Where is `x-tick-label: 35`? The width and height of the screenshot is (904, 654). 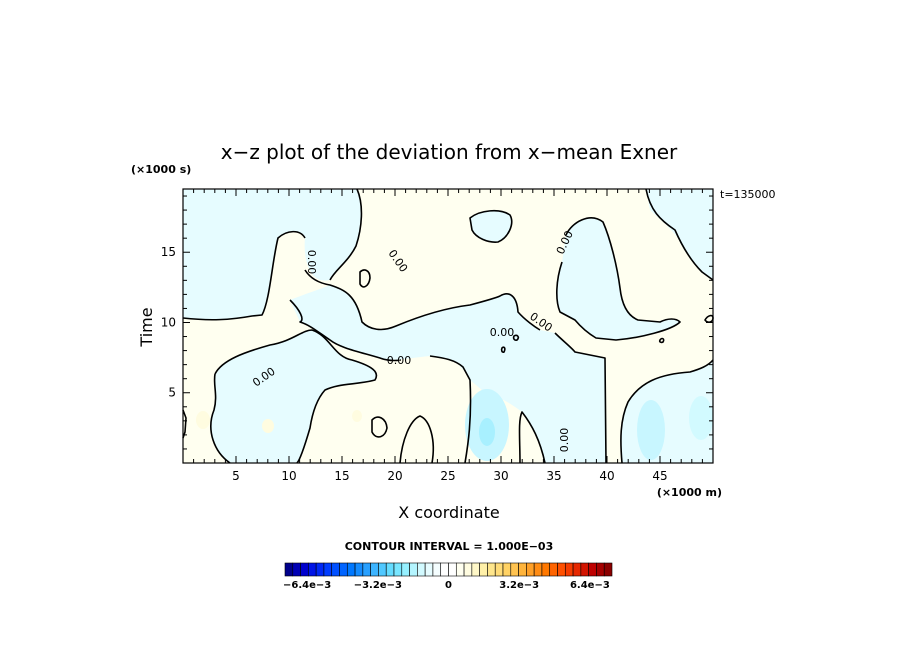 x-tick-label: 35 is located at coordinates (553, 476).